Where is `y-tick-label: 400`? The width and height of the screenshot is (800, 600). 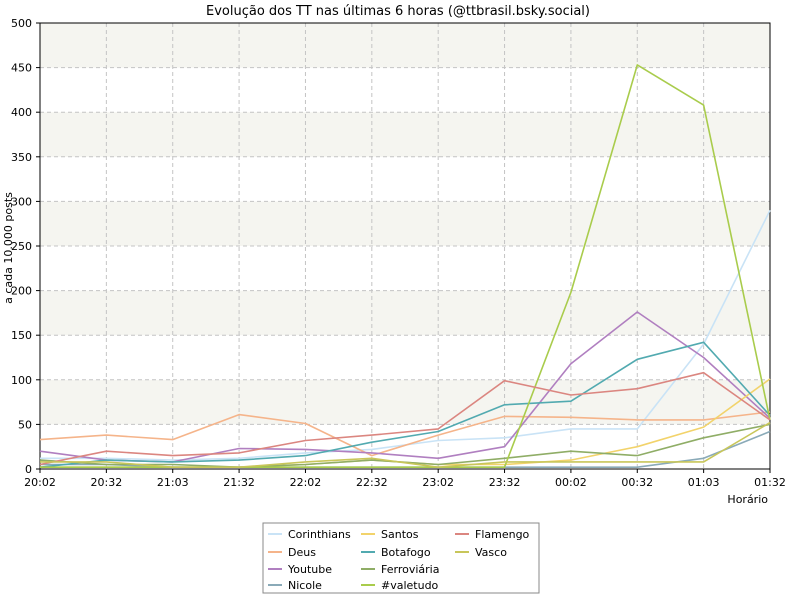 y-tick-label: 400 is located at coordinates (21, 112).